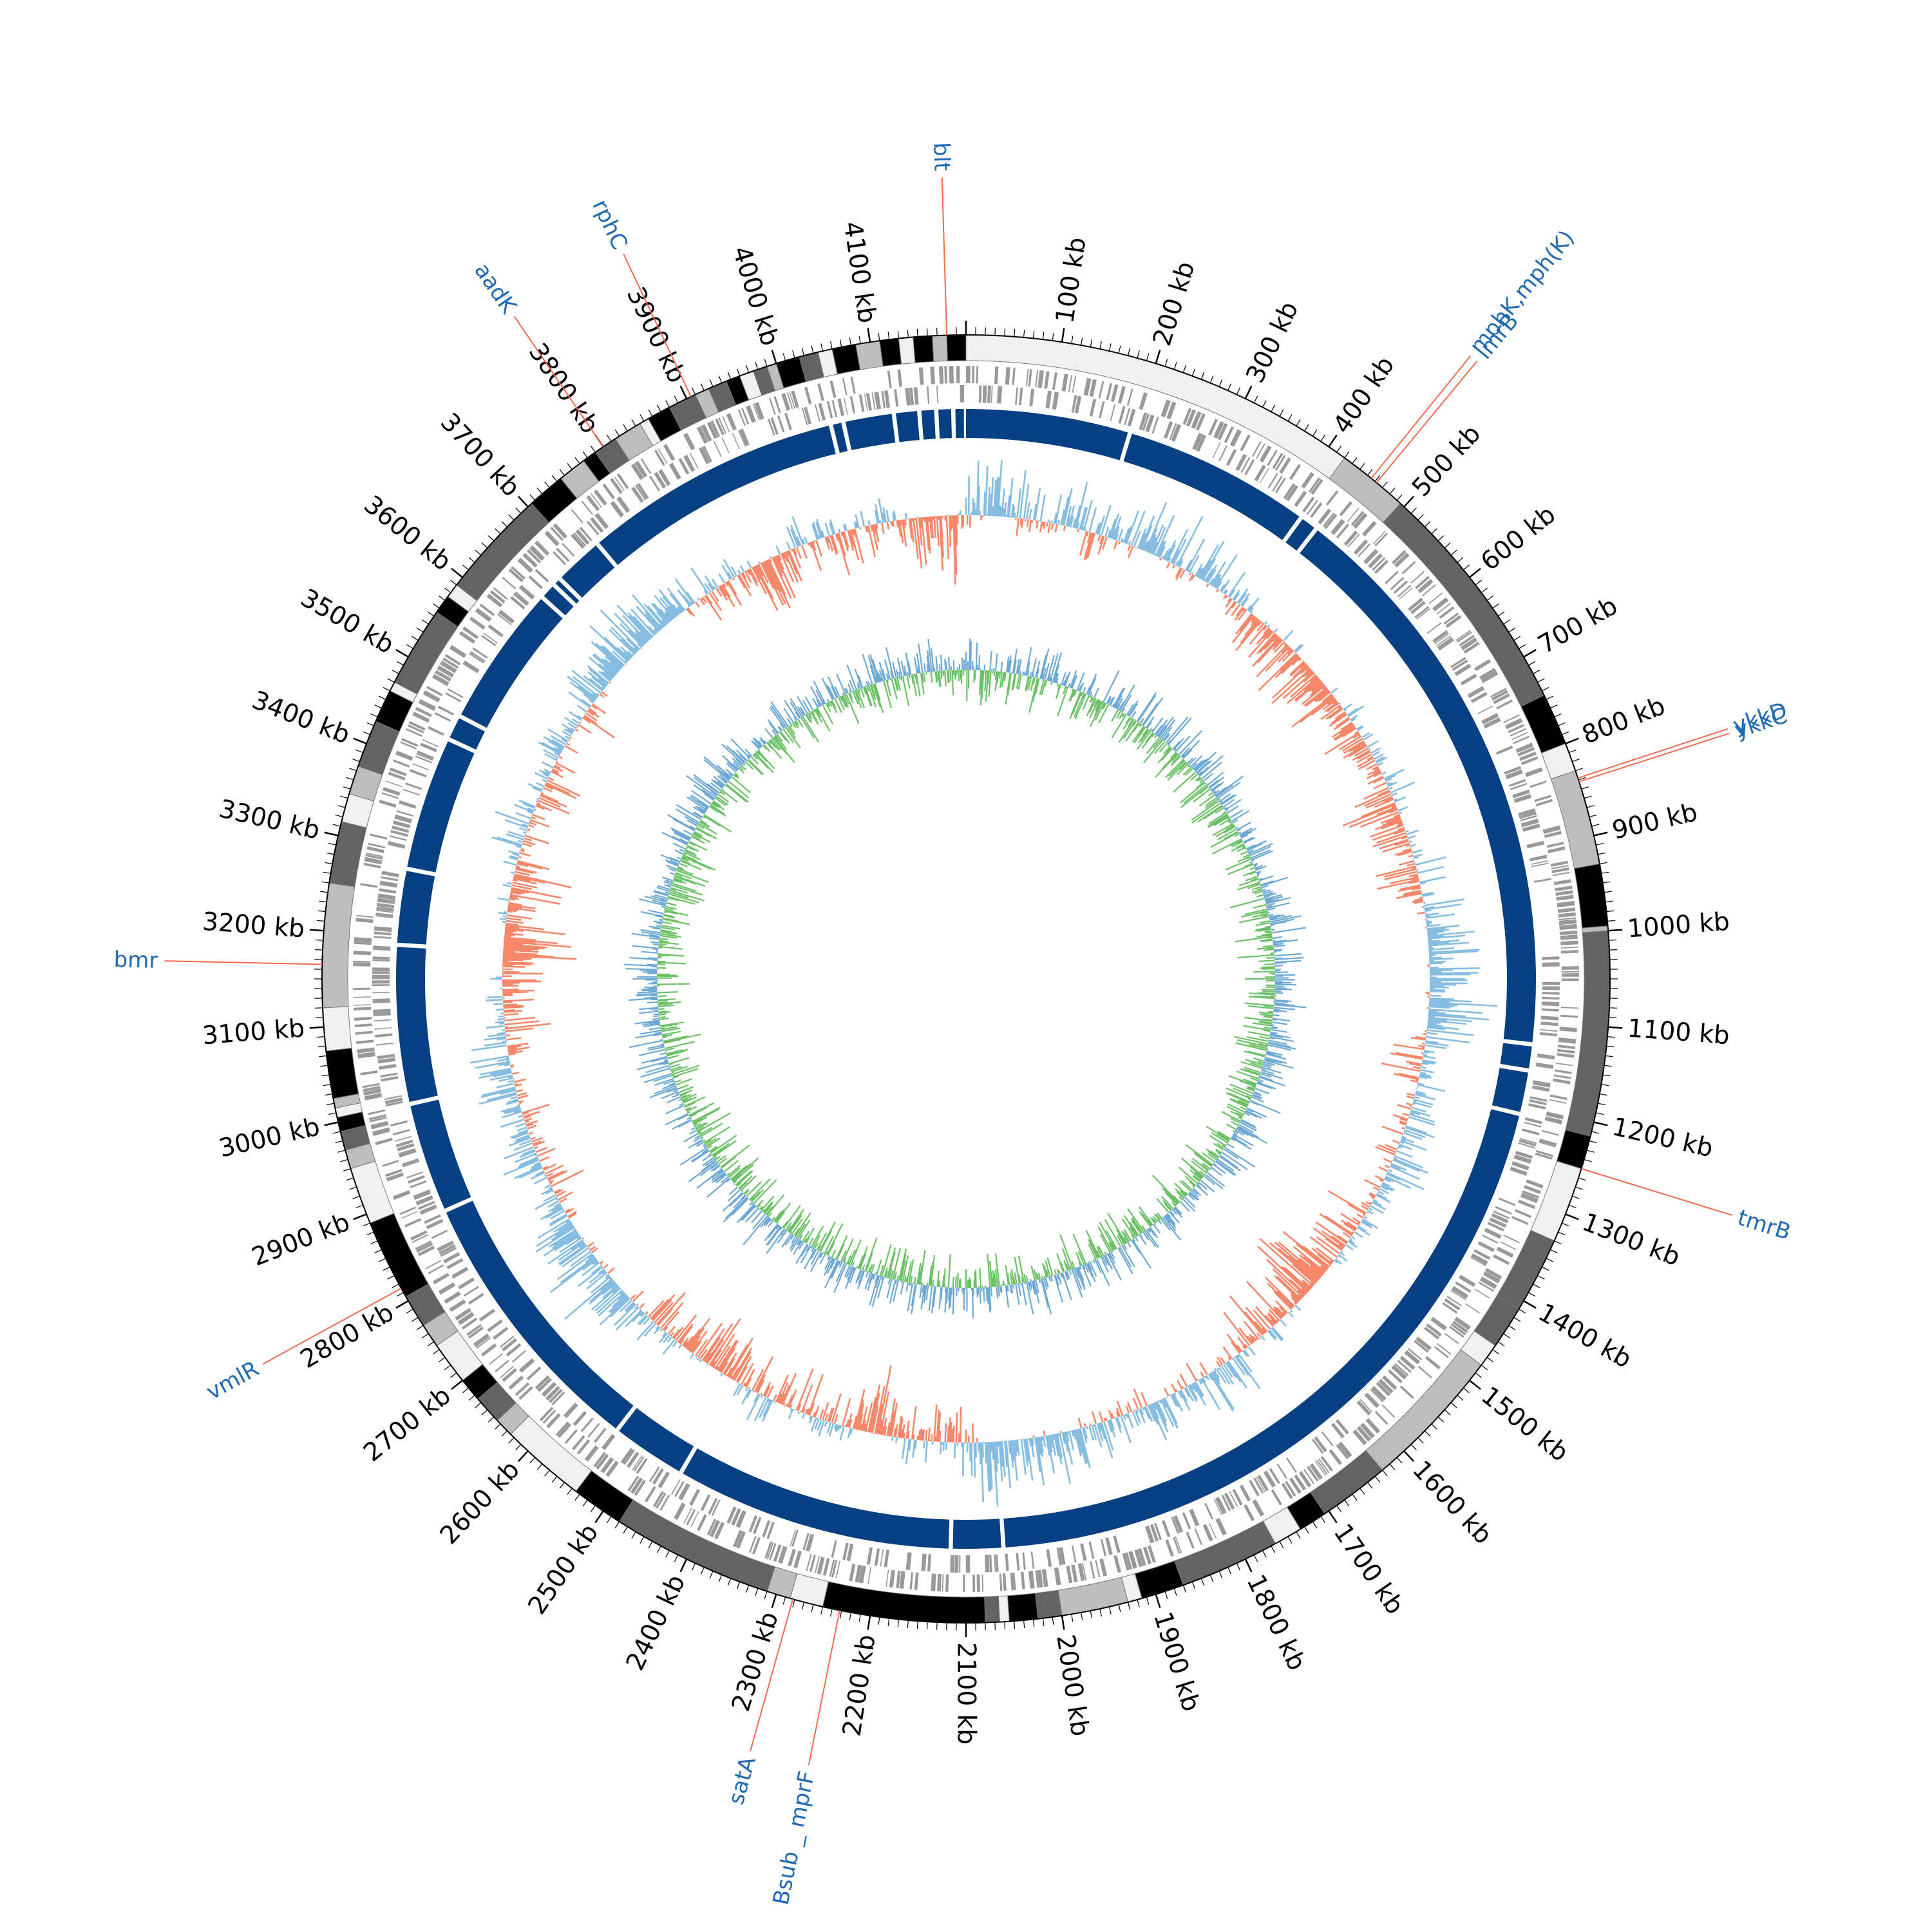 This screenshot has width=1932, height=1932. Describe the element at coordinates (135, 961) in the screenshot. I see `resistance-gene-label: bmr` at that location.